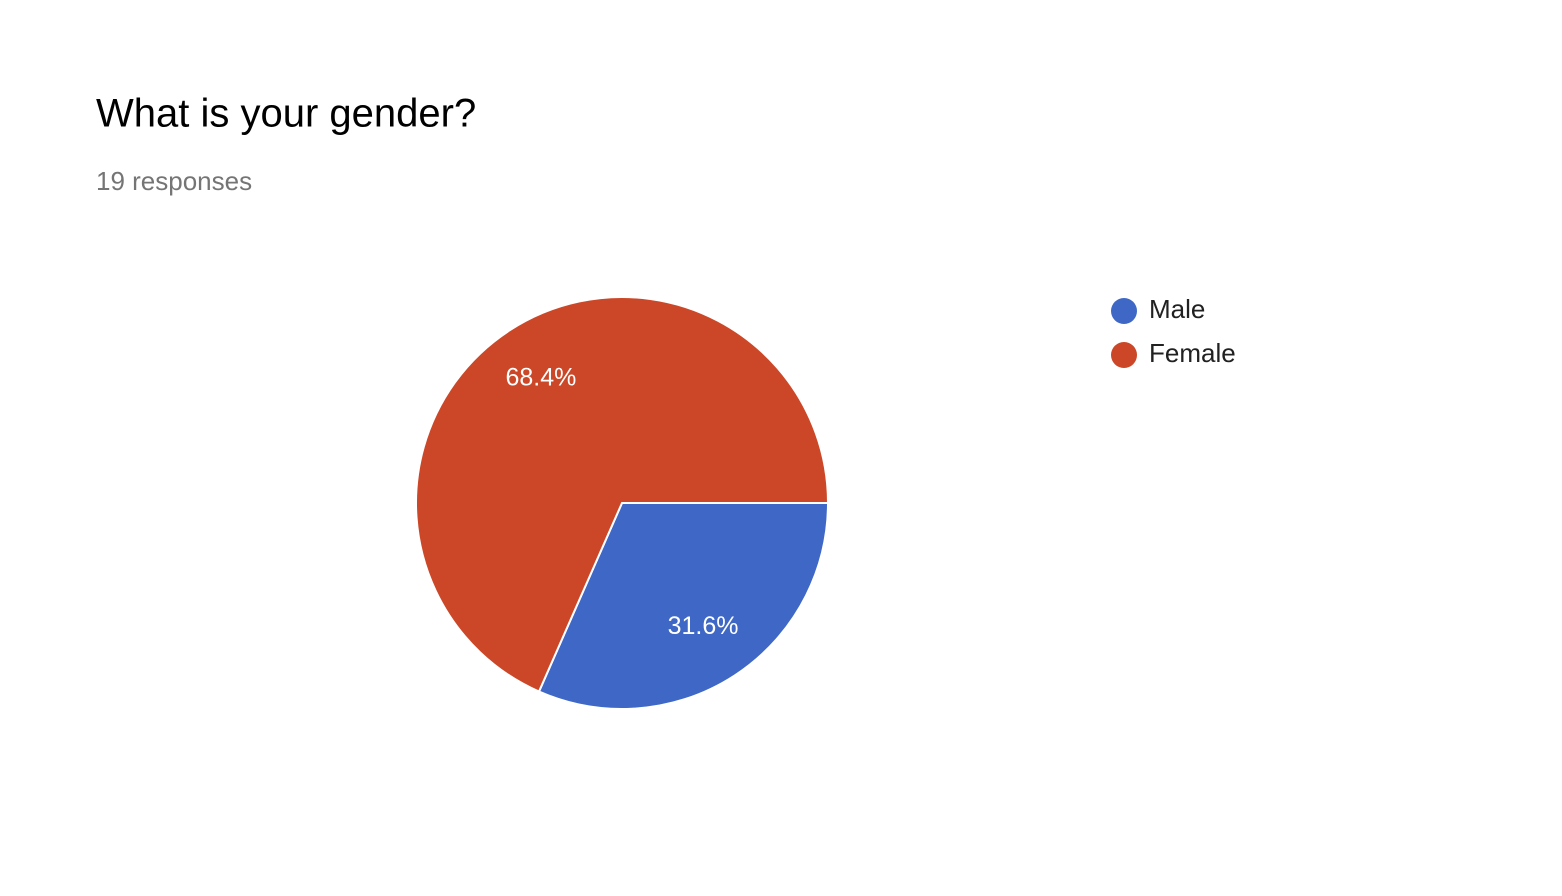 The width and height of the screenshot is (1562, 896). Describe the element at coordinates (286, 114) in the screenshot. I see `chart-title: What is your gender?` at that location.